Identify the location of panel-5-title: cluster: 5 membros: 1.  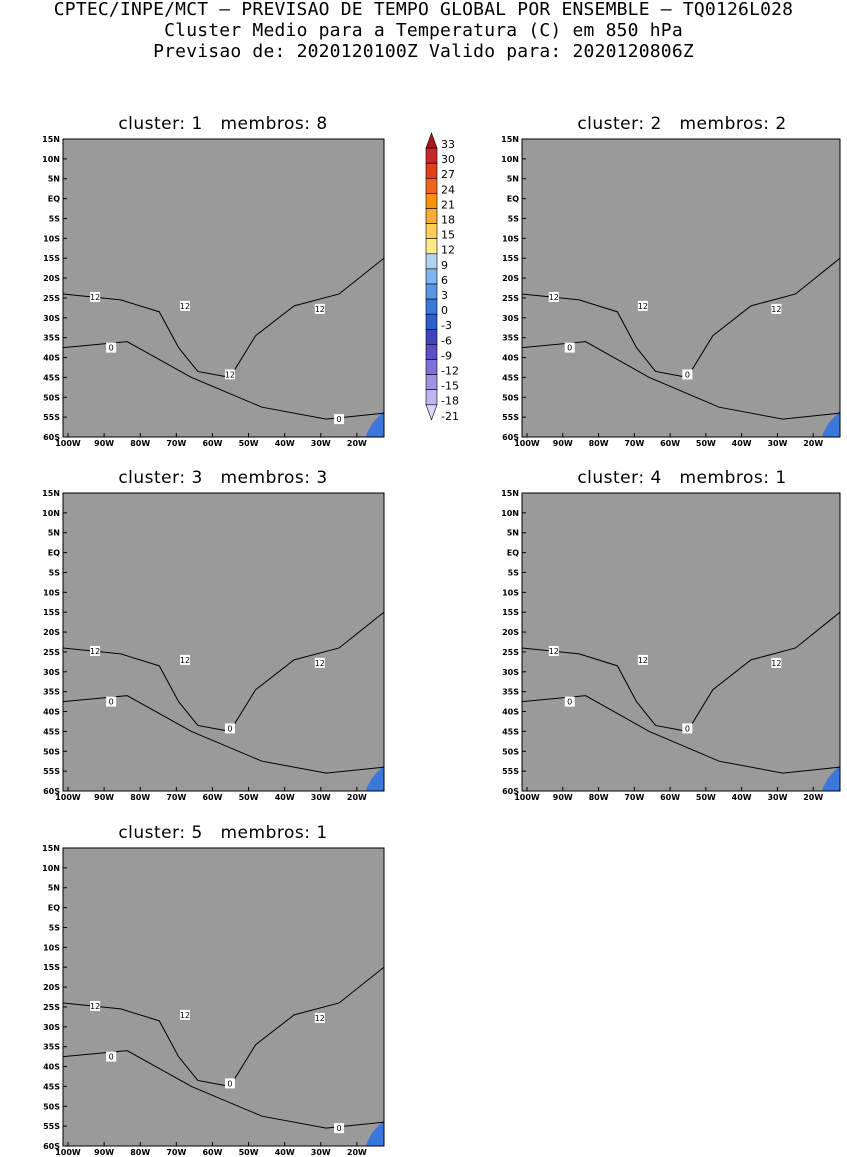
(223, 833).